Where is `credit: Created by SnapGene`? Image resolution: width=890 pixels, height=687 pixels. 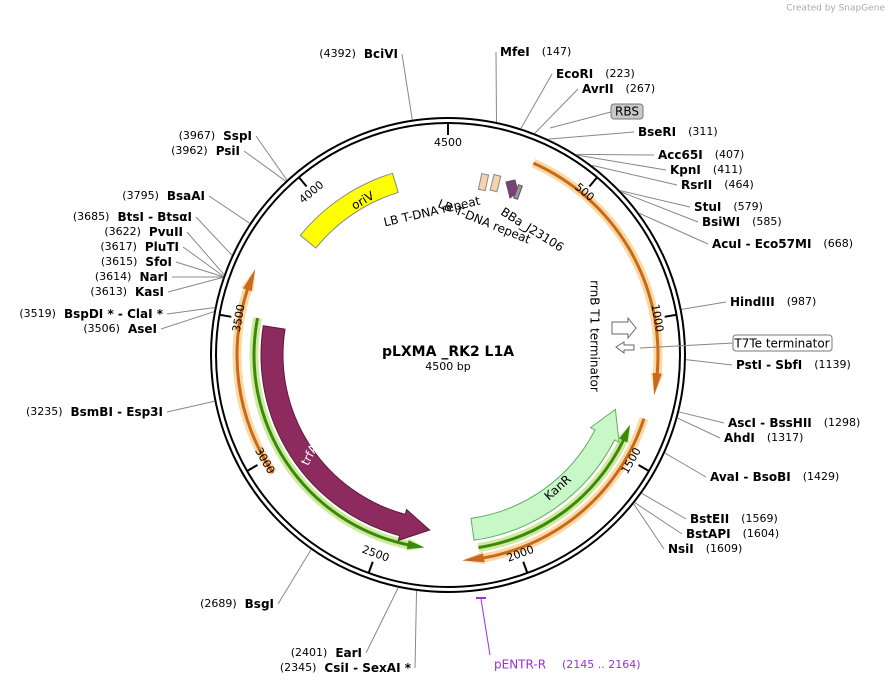
credit: Created by SnapGene is located at coordinates (835, 9).